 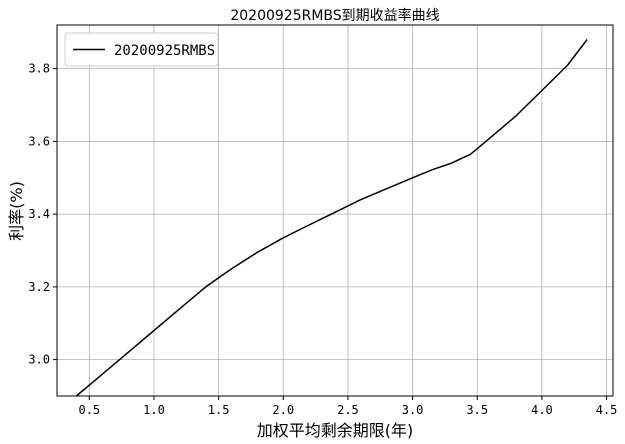 I want to click on x-tick-label: 2.5, so click(x=348, y=410).